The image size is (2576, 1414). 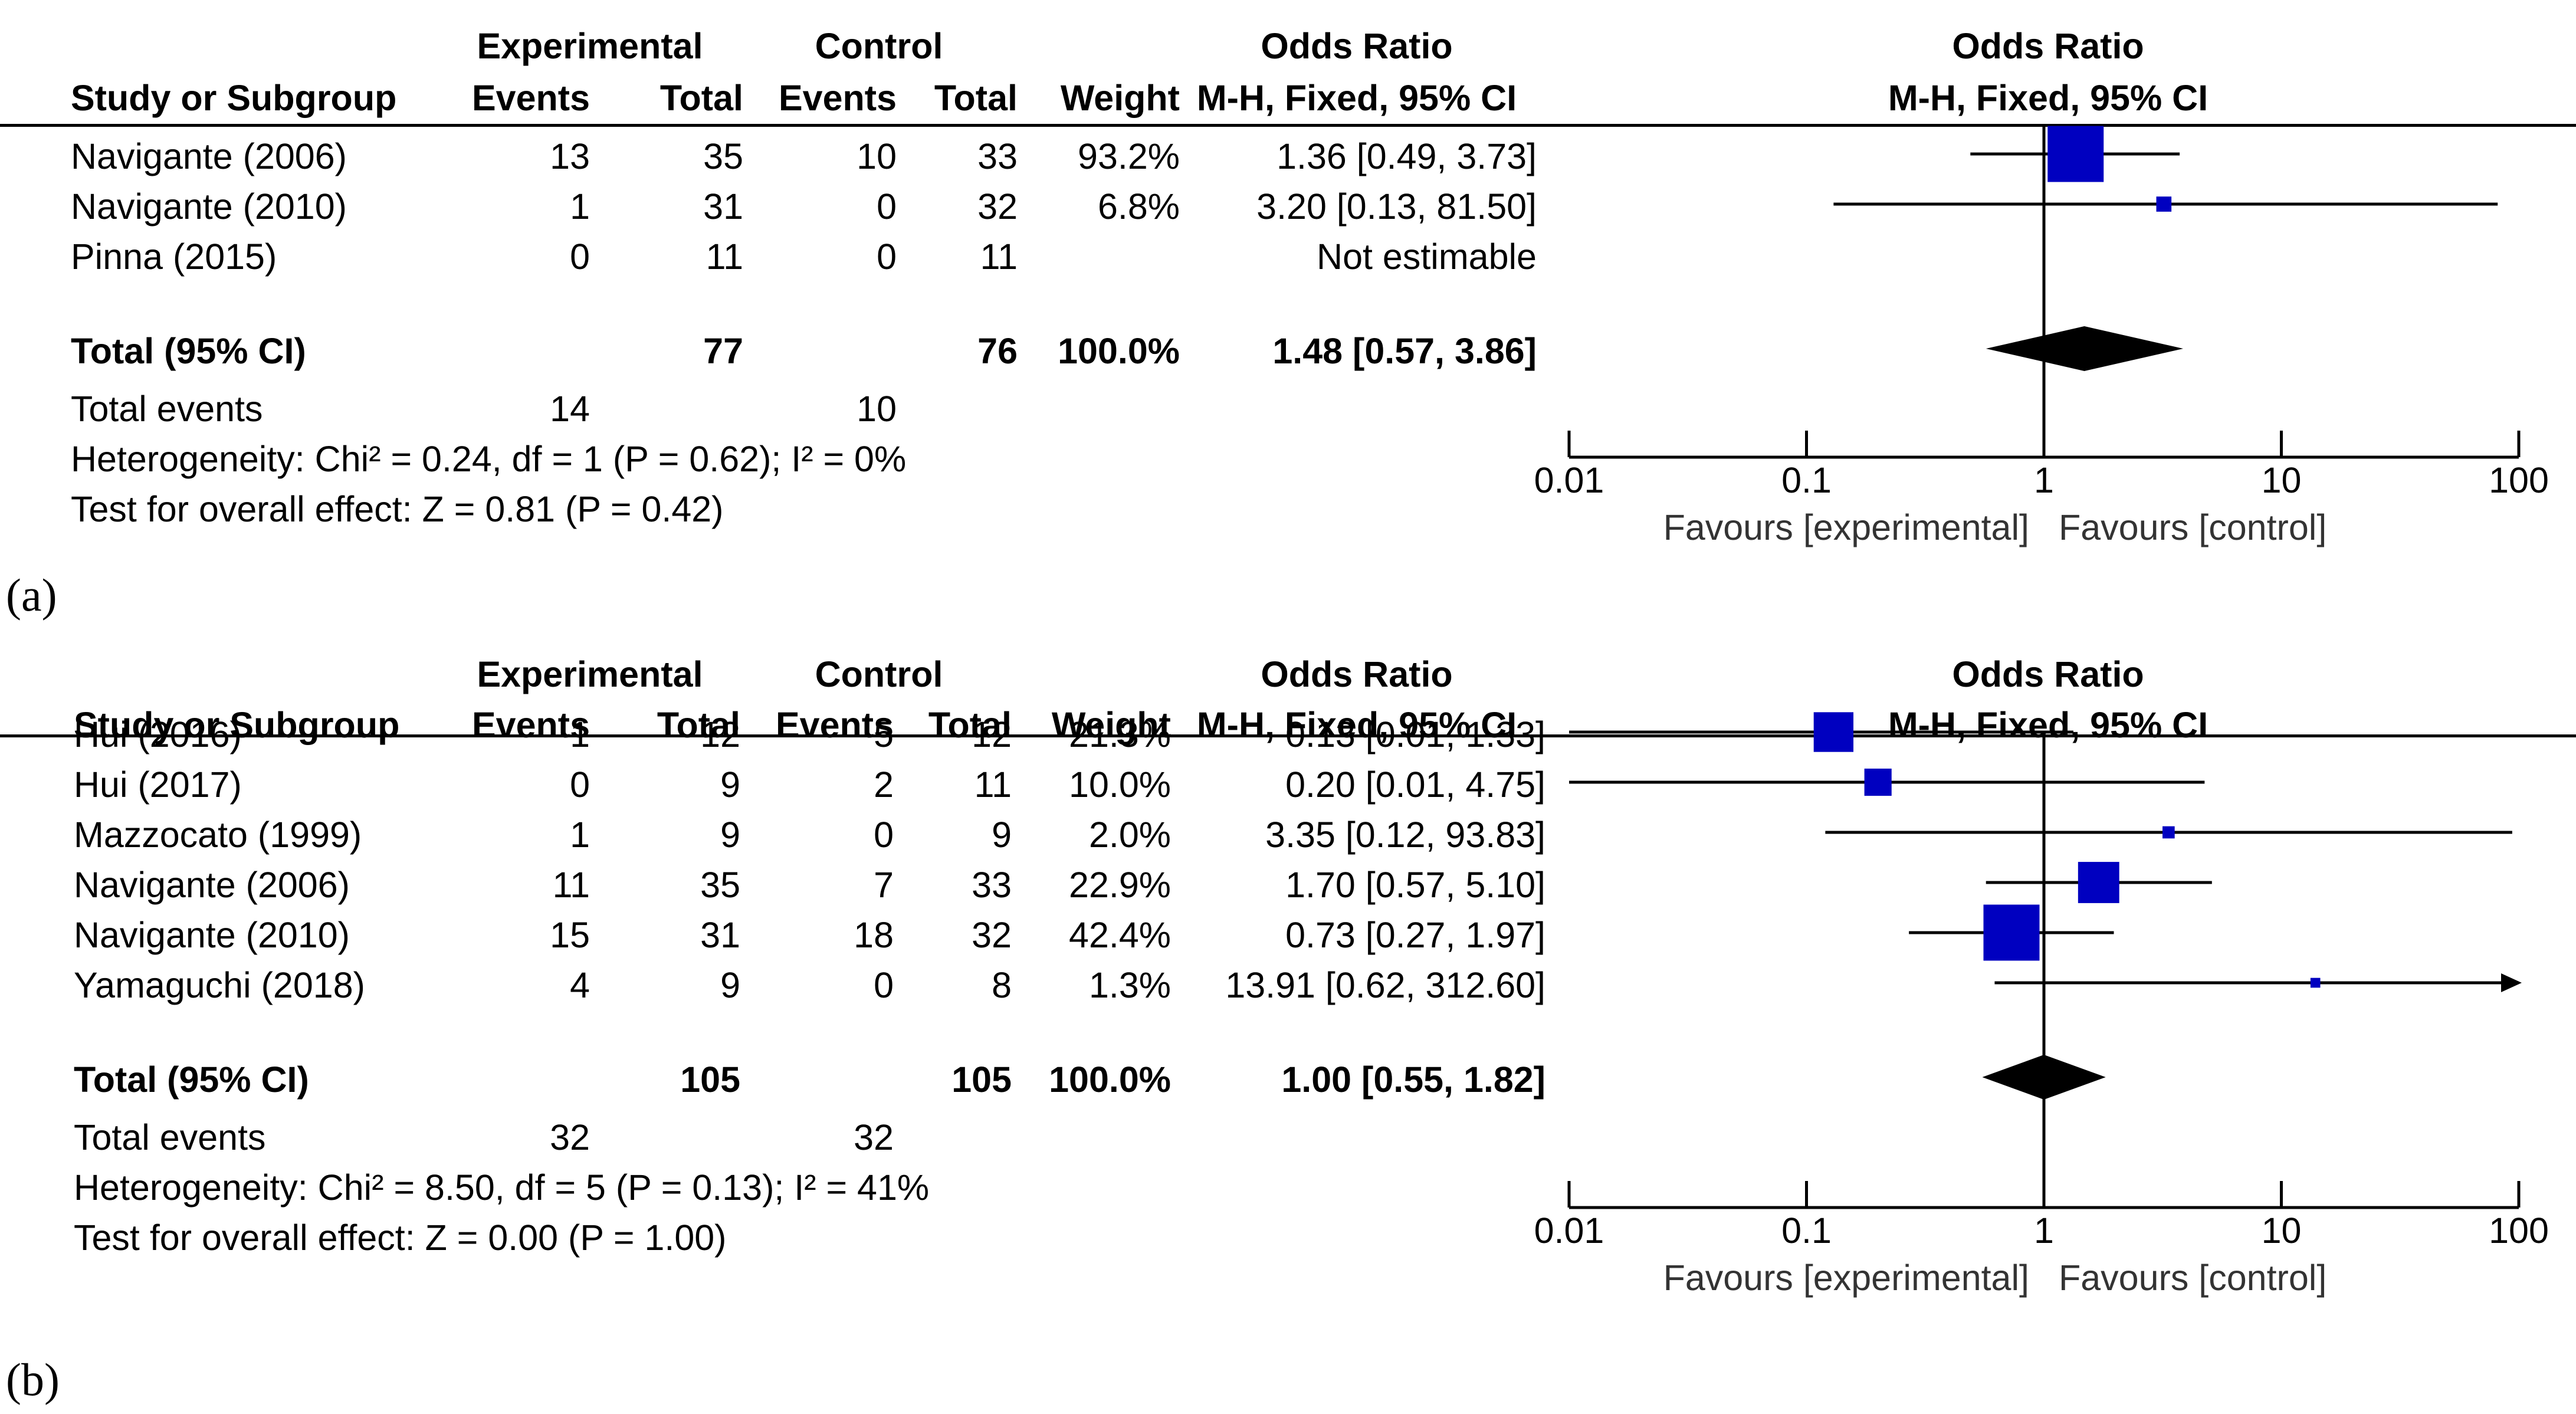 What do you see at coordinates (570, 409) in the screenshot?
I see `total-events-exp: 14` at bounding box center [570, 409].